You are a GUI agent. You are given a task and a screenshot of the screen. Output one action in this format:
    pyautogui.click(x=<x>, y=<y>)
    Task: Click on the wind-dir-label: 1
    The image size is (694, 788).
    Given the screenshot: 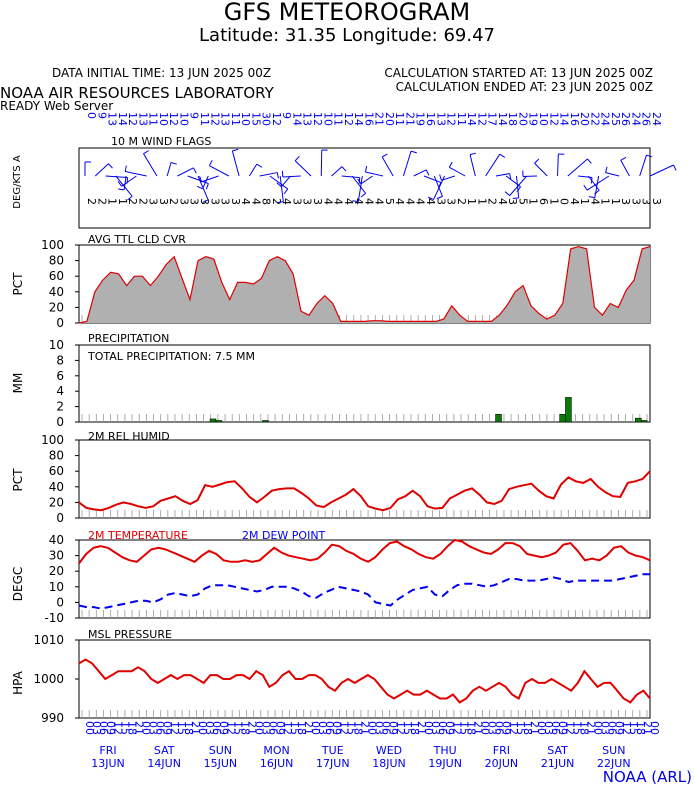 What is the action you would take?
    pyautogui.click(x=605, y=201)
    